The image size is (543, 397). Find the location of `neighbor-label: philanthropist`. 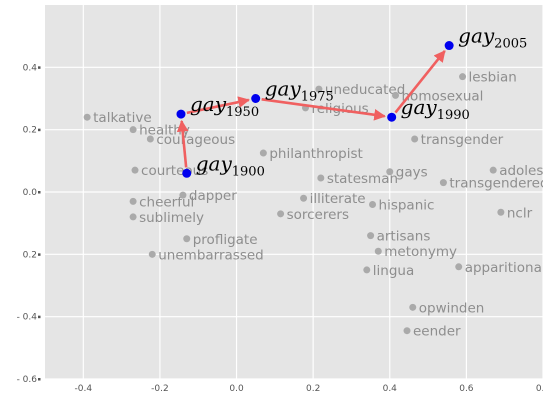

neighbor-label: philanthropist is located at coordinates (315, 154).